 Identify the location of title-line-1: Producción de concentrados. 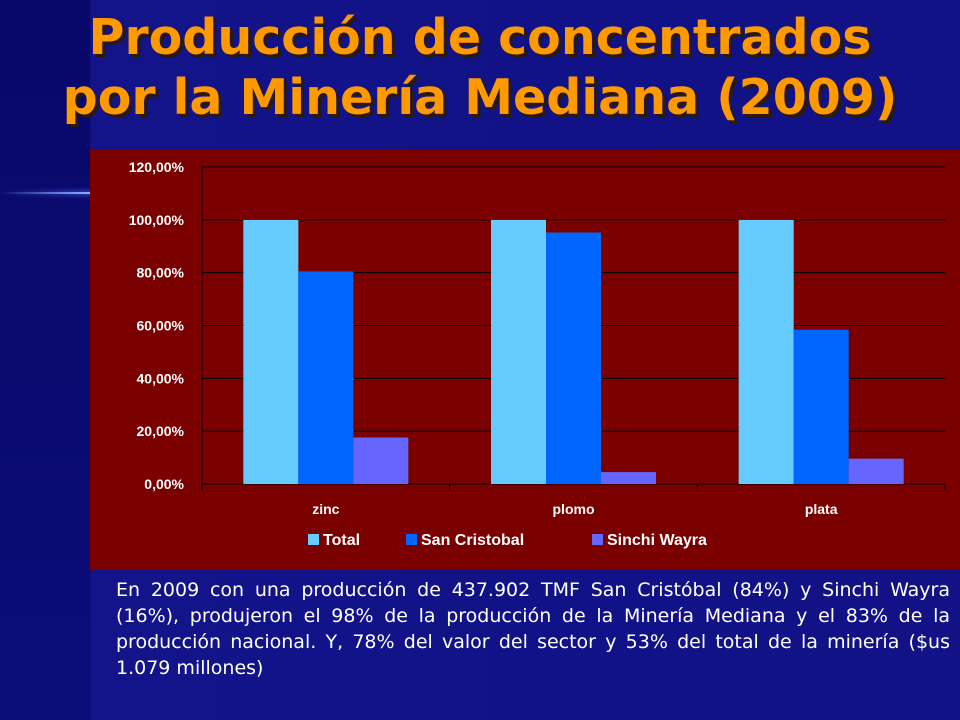
(480, 37).